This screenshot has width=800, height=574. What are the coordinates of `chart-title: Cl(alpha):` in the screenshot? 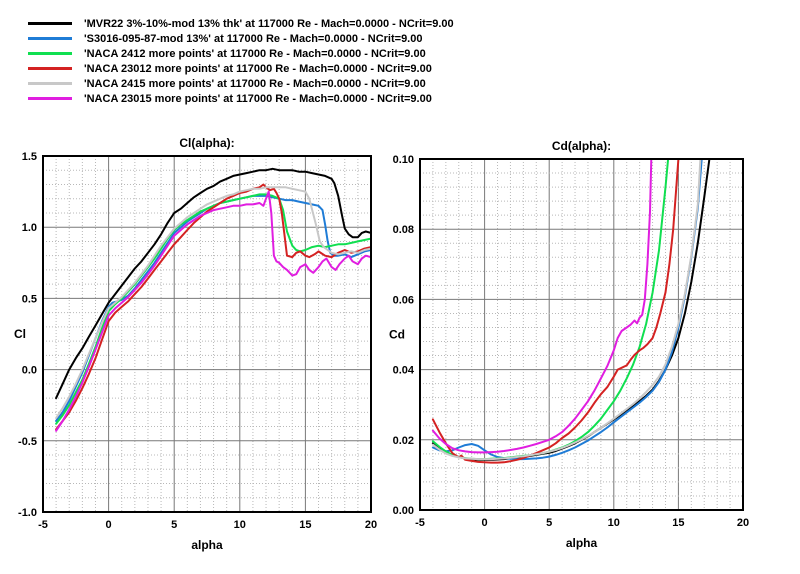 It's located at (206, 143).